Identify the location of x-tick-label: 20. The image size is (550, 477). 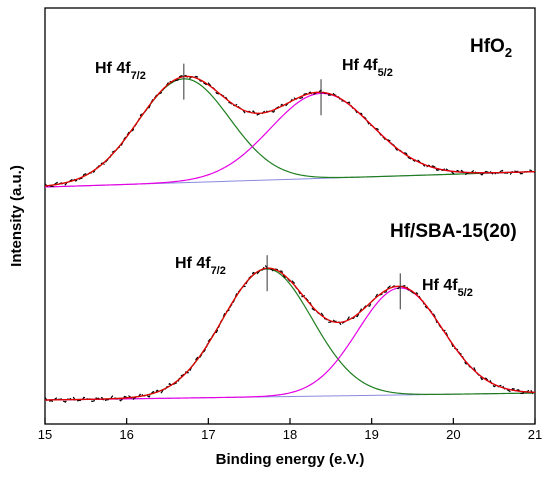
(453, 434).